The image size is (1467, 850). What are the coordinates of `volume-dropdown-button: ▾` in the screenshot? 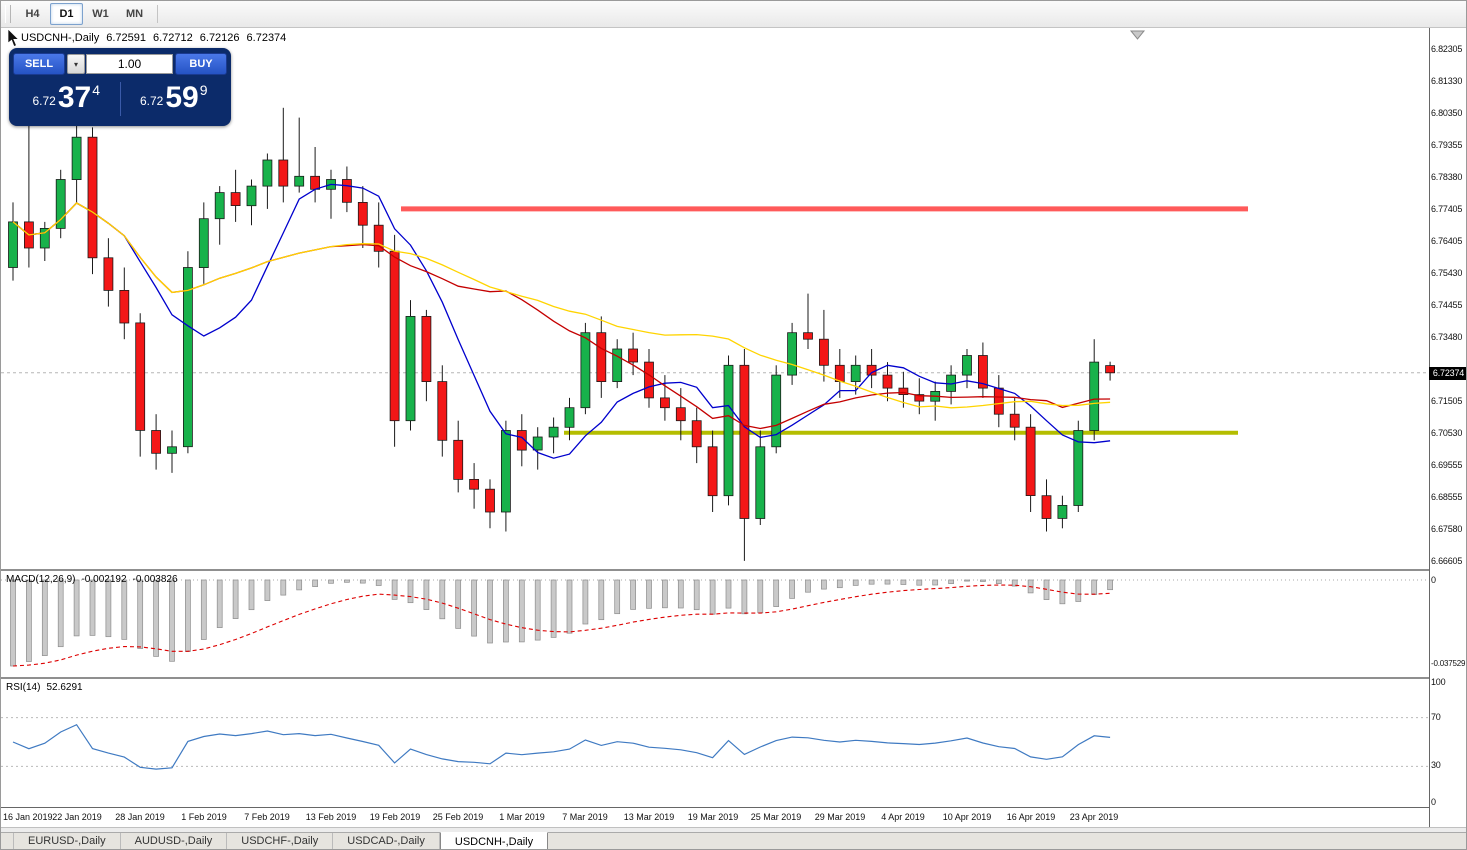 It's located at (76, 64).